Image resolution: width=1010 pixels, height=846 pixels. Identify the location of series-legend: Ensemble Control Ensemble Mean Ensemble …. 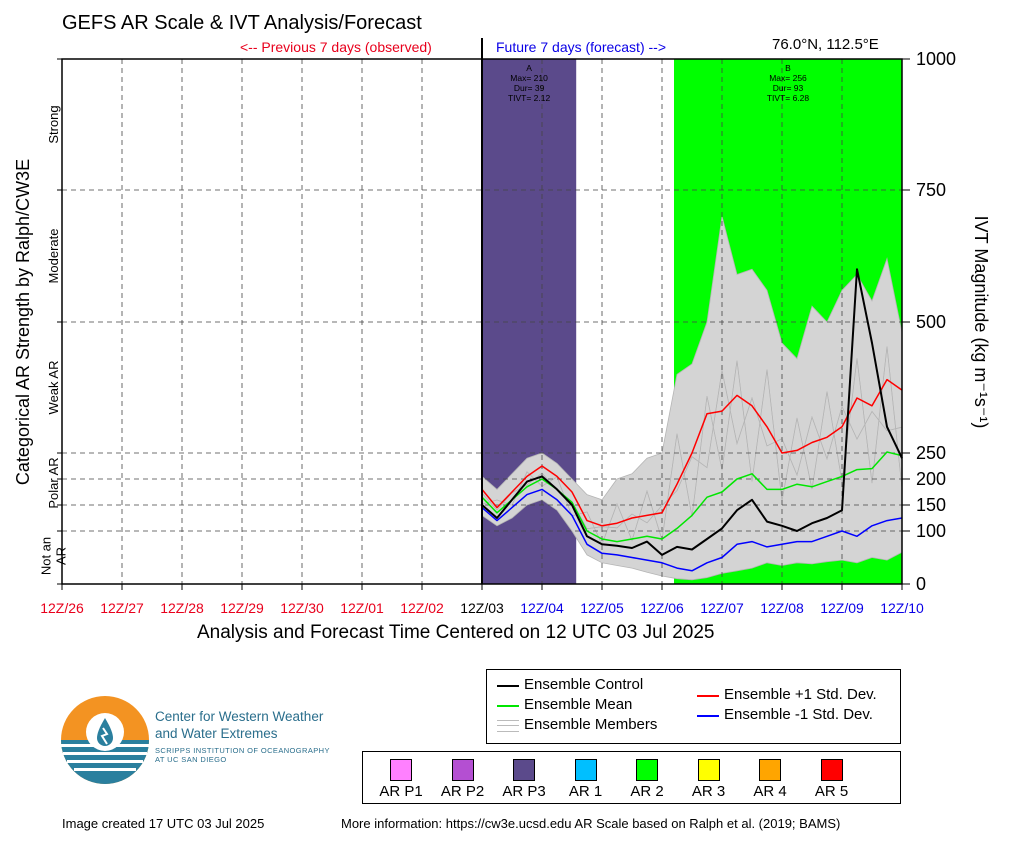
(693, 706).